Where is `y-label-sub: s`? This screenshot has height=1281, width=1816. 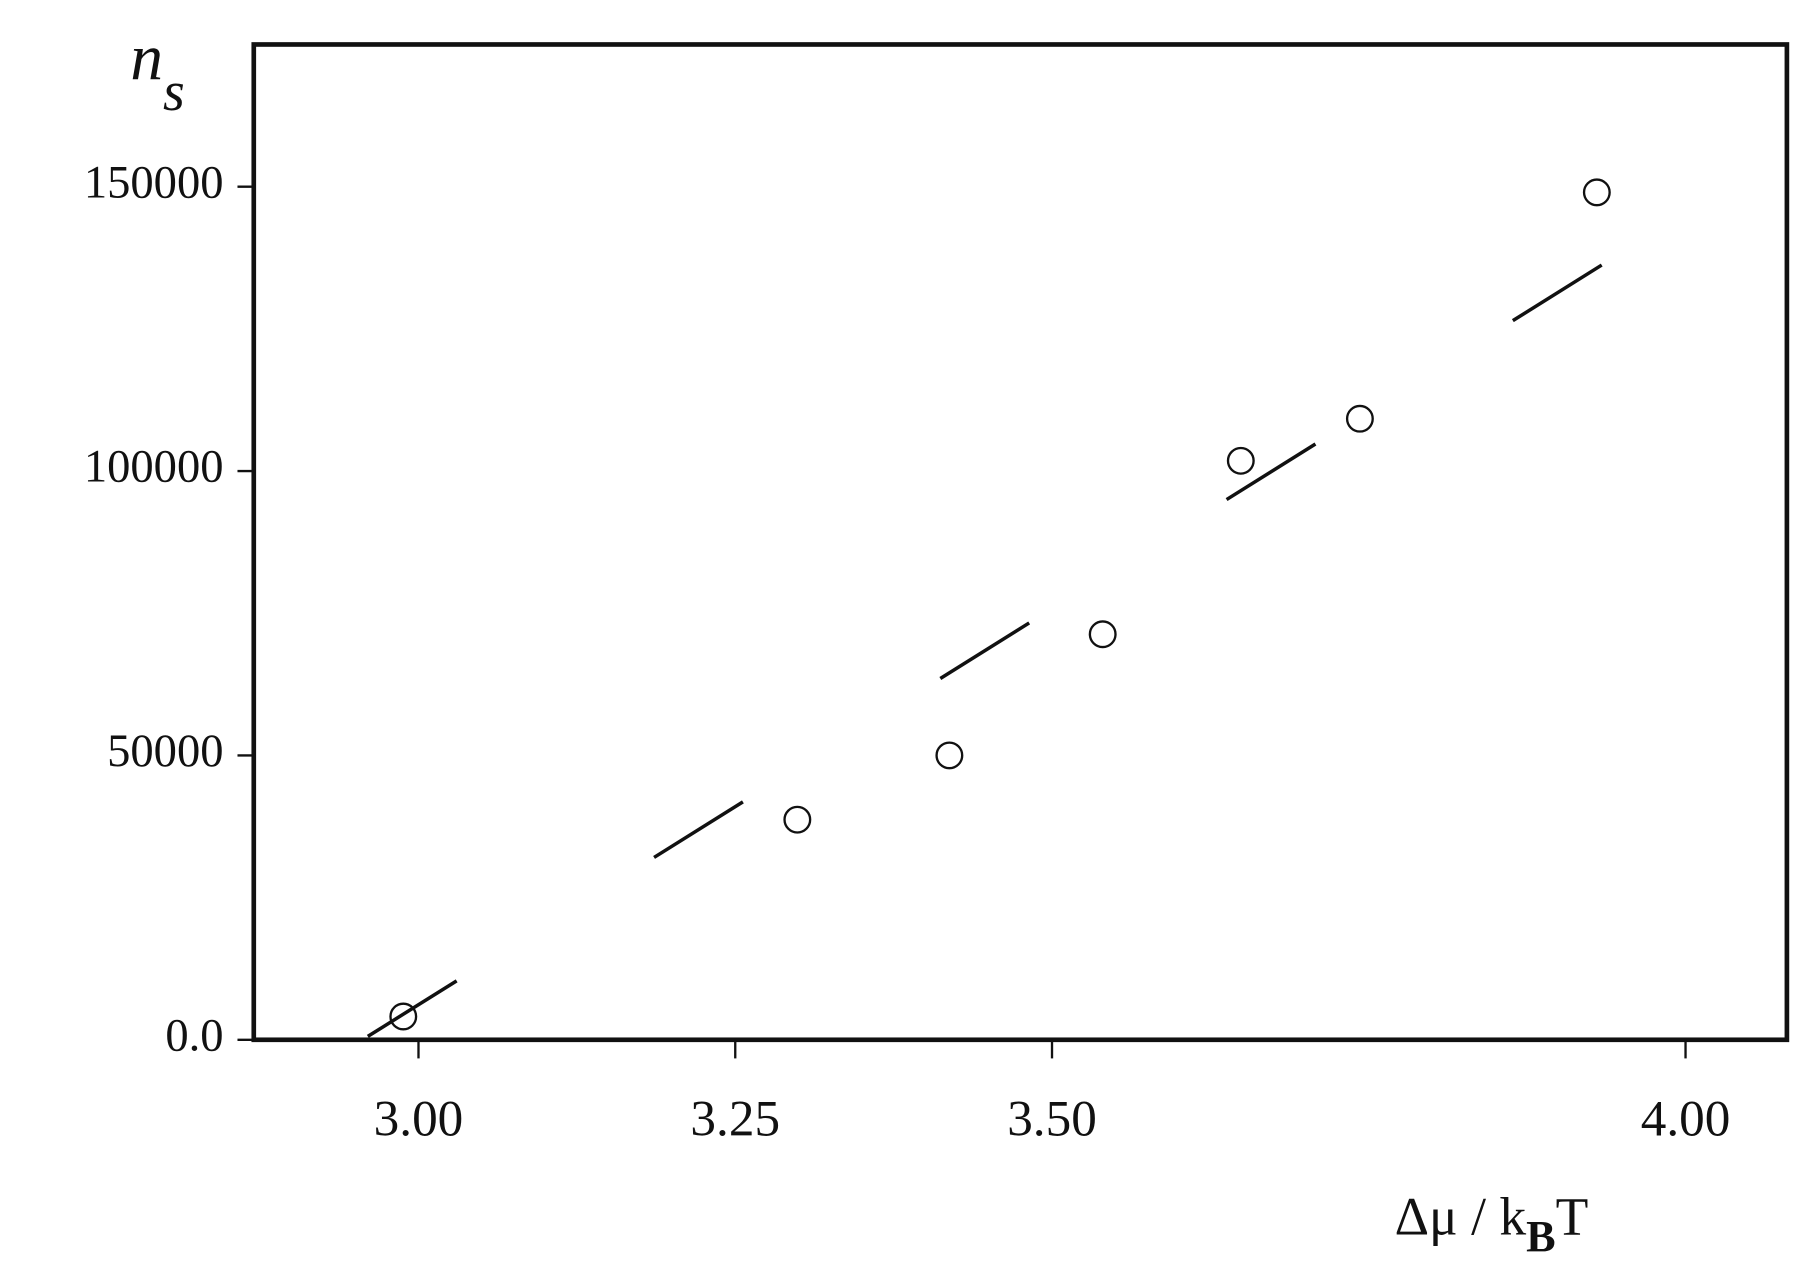
y-label-sub: s is located at coordinates (174, 92).